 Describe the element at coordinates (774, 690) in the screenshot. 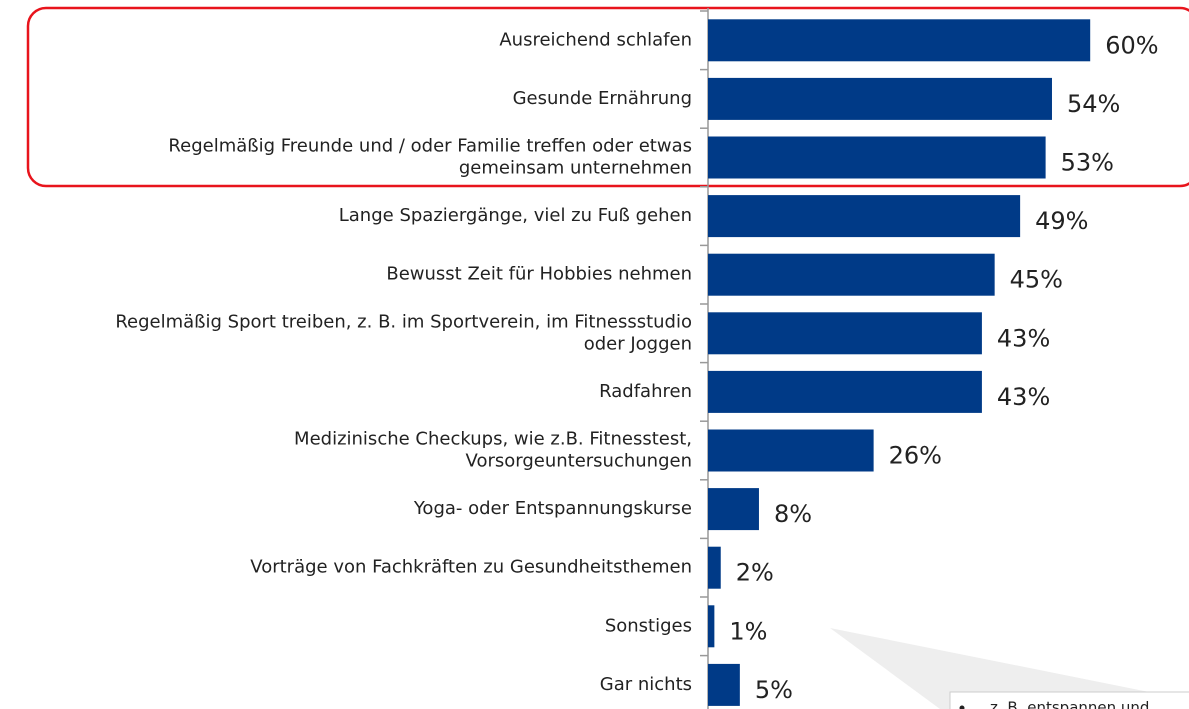

I see `value-label: 5%` at that location.